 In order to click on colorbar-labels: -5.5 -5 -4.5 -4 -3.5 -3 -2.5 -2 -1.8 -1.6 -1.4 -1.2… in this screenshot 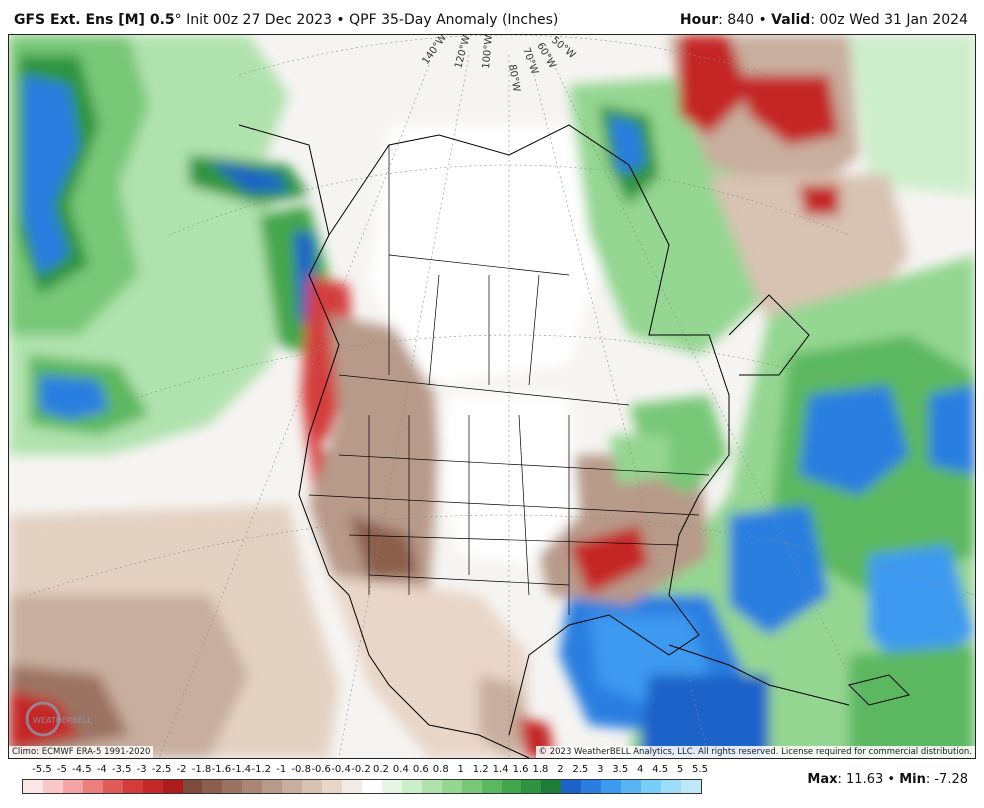, I will do `click(365, 771)`.